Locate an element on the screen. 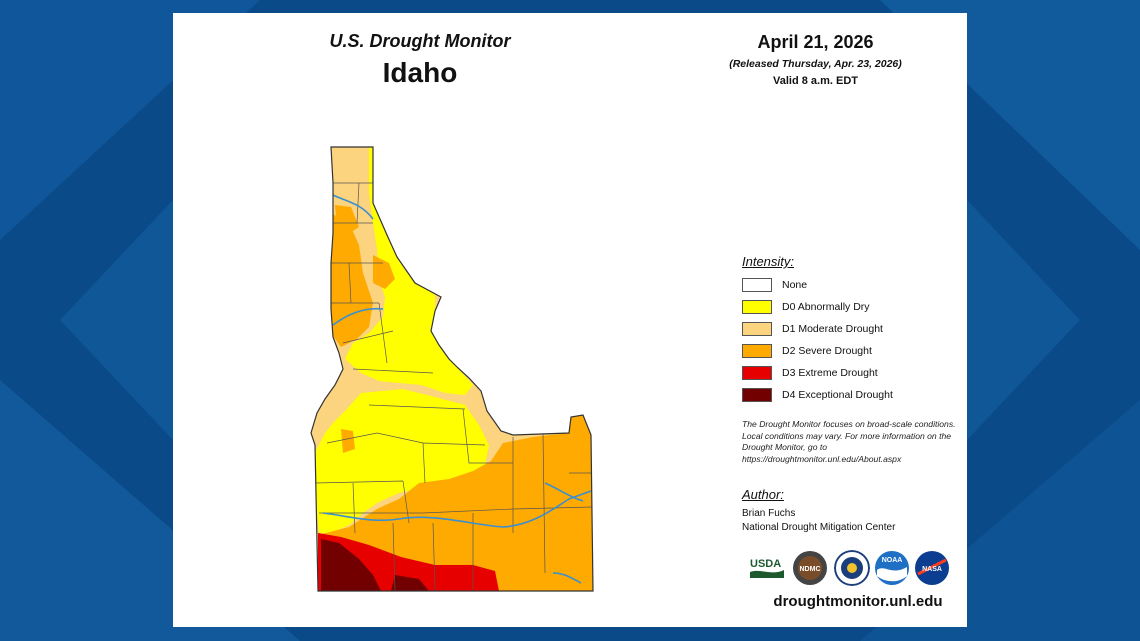  usda-logo: USDA is located at coordinates (767, 568).